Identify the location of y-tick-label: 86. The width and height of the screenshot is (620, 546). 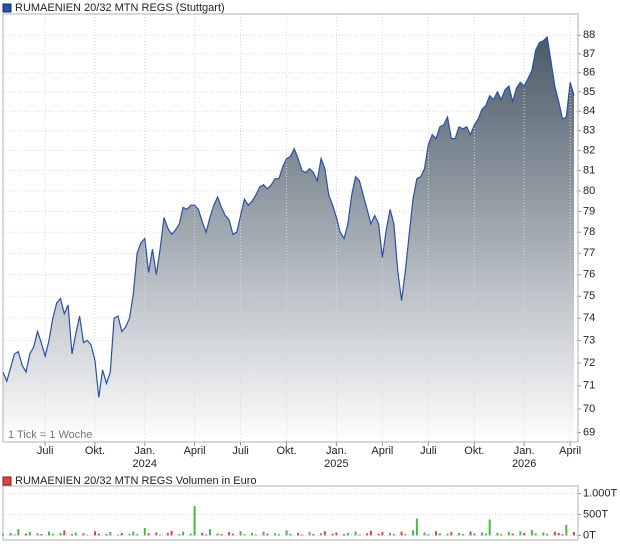
(589, 73).